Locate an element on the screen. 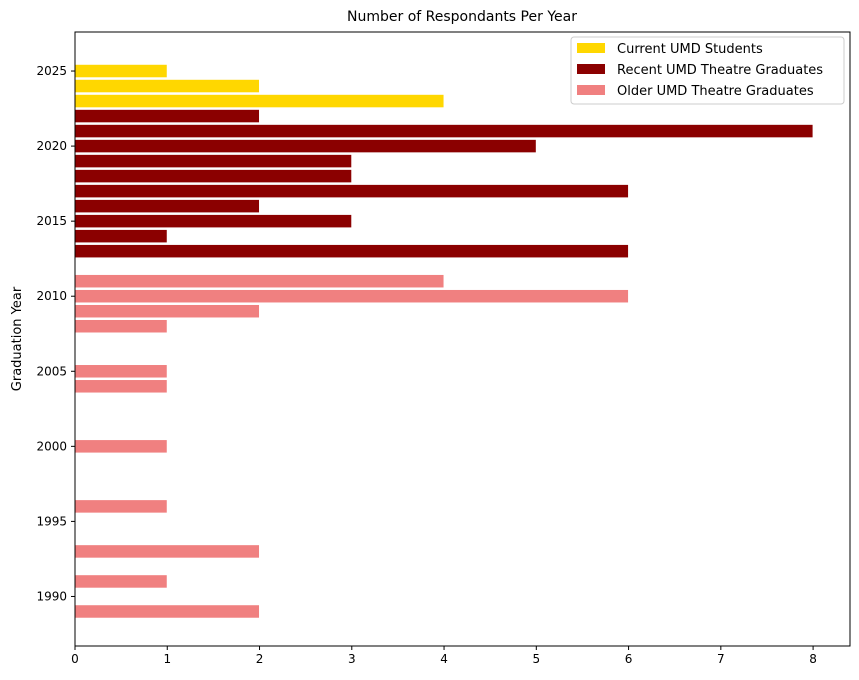 Image resolution: width=859 pixels, height=680 pixels. chart-title: Number of Respondants Per Year is located at coordinates (462, 17).